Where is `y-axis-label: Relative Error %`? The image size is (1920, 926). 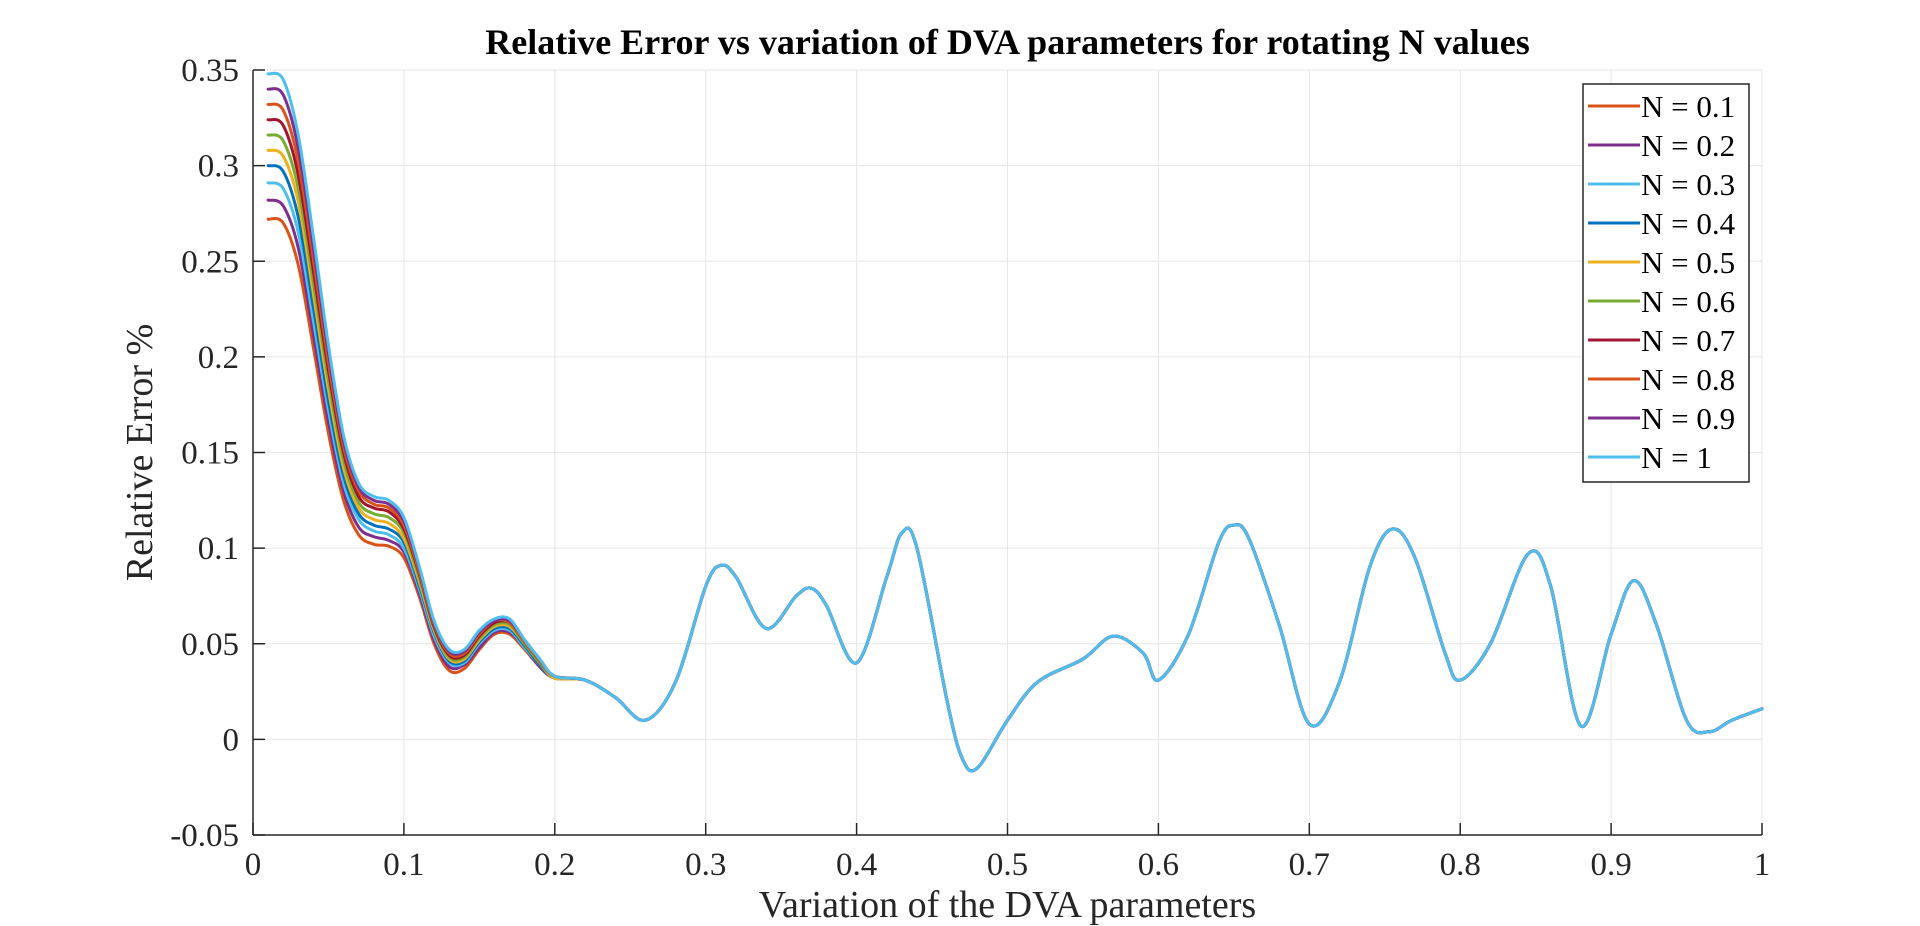 y-axis-label: Relative Error % is located at coordinates (140, 452).